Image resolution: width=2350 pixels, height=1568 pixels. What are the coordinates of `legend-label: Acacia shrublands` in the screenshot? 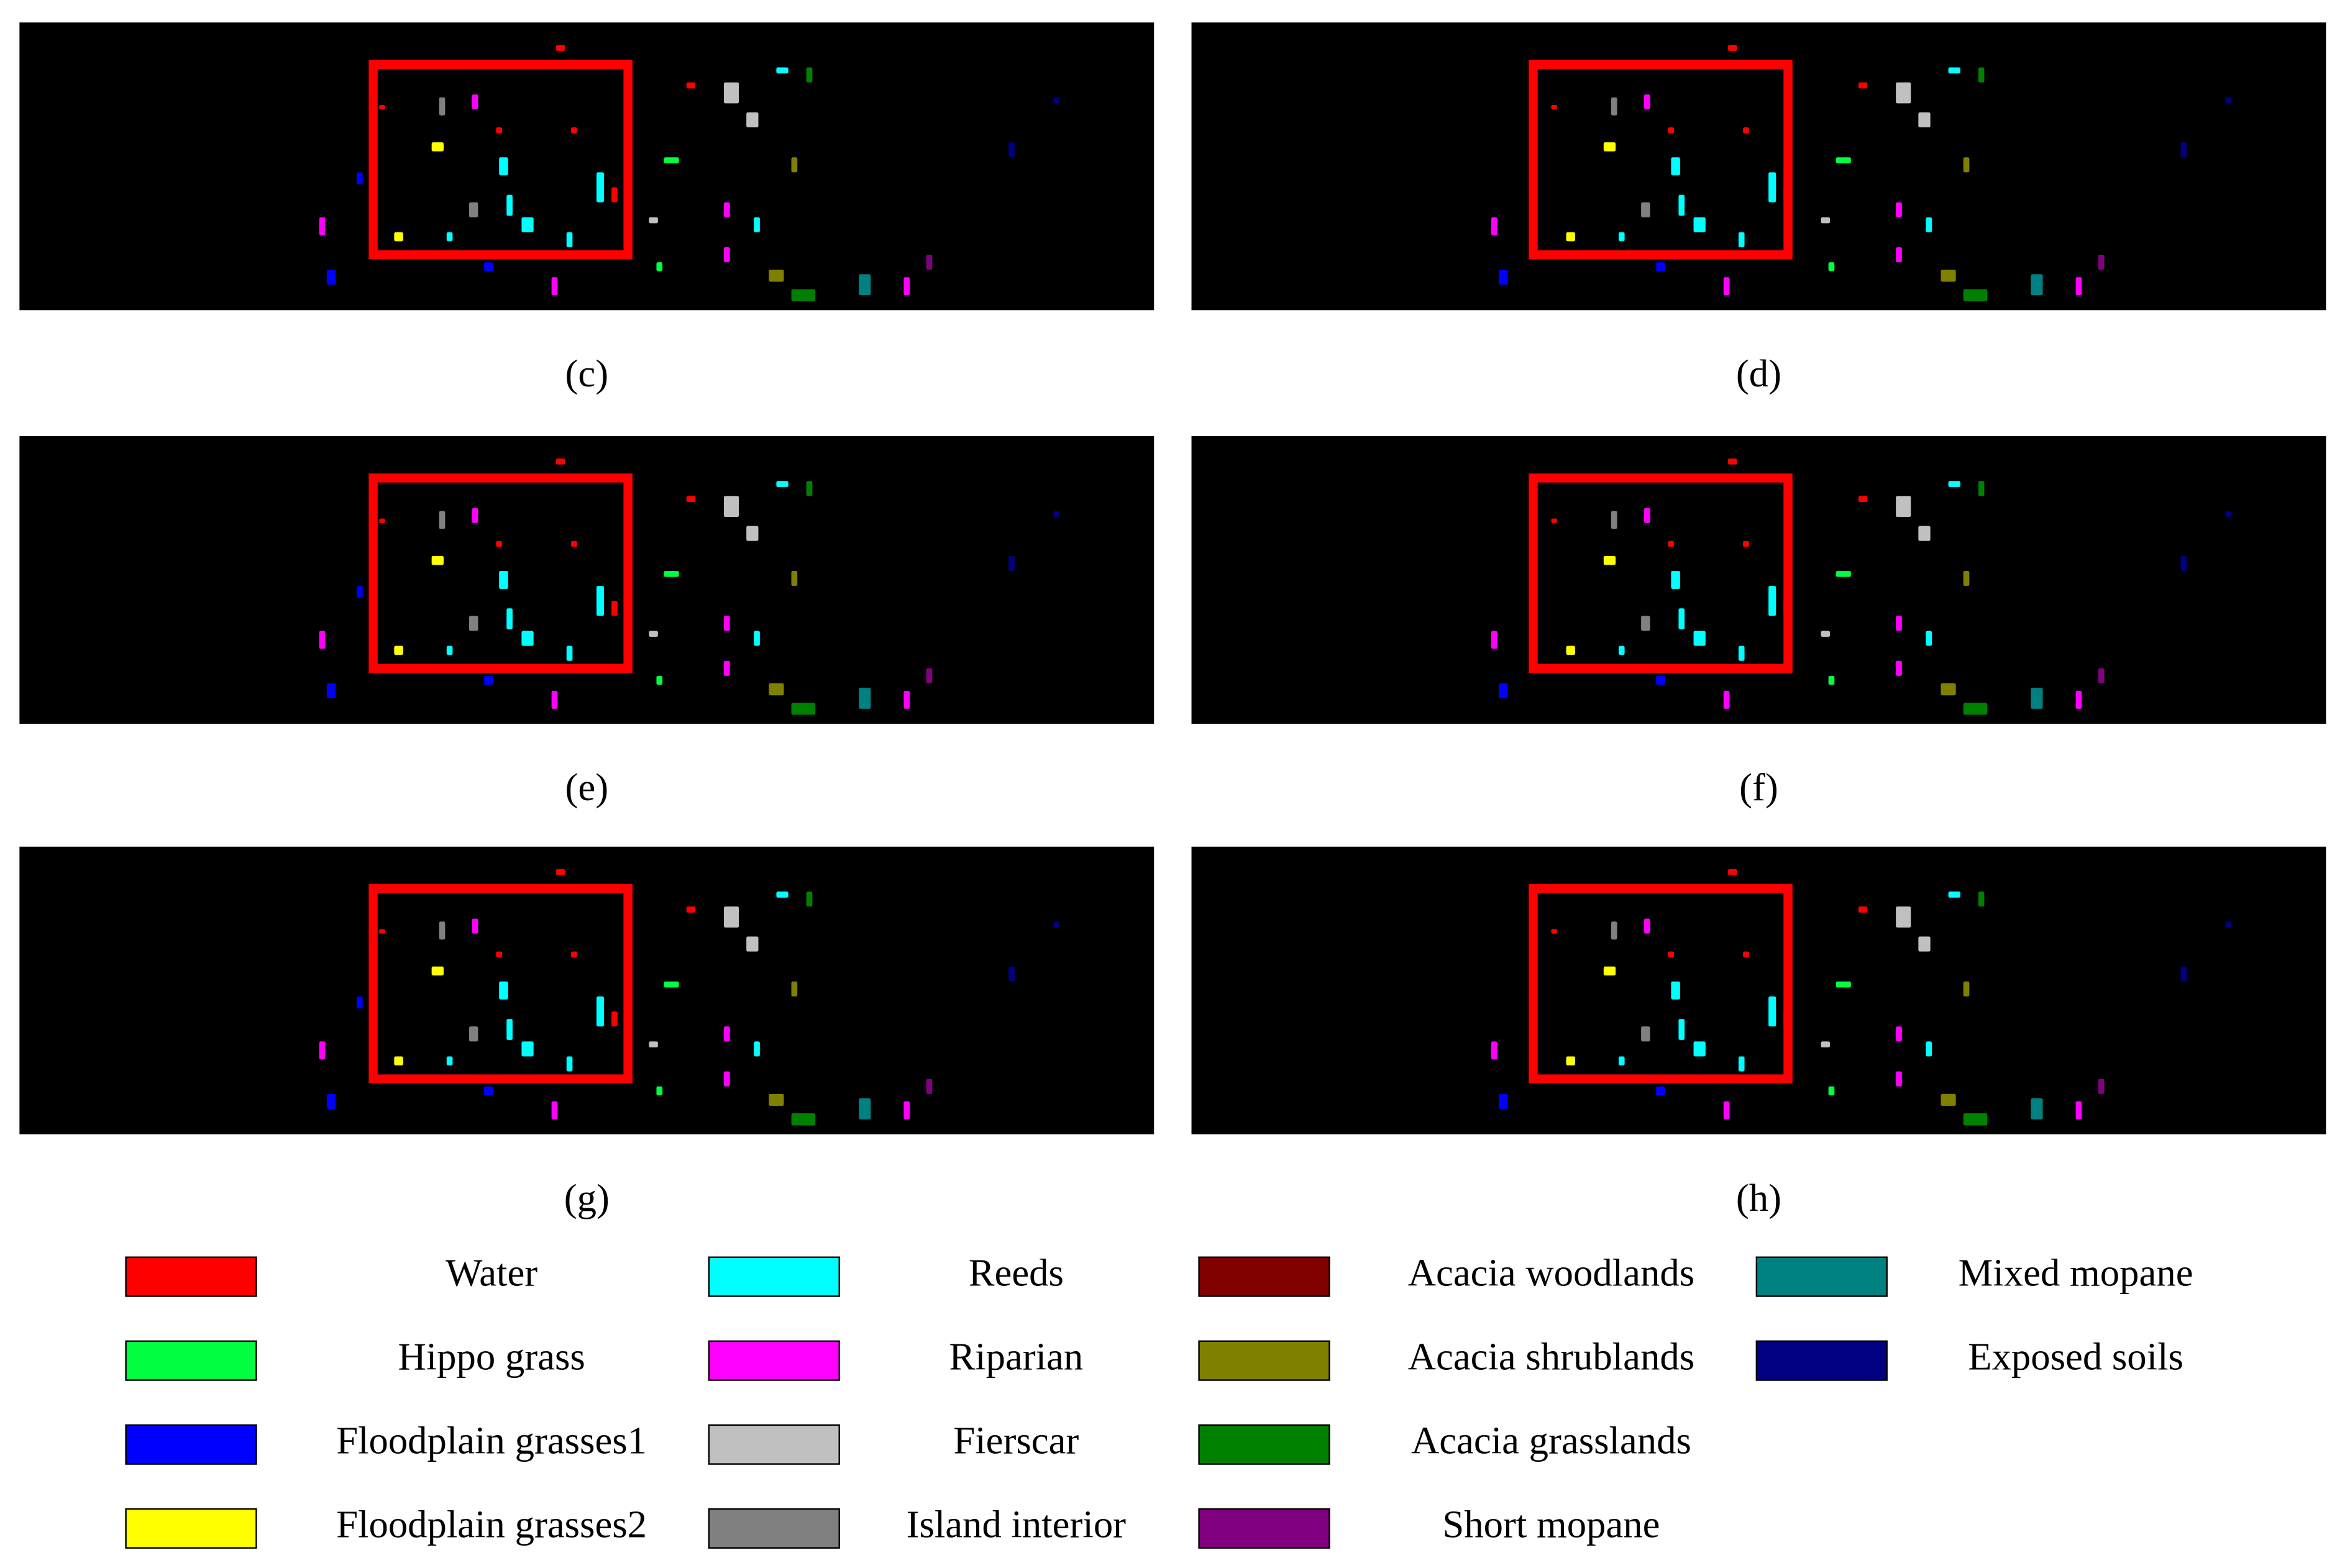 It's located at (1551, 1357).